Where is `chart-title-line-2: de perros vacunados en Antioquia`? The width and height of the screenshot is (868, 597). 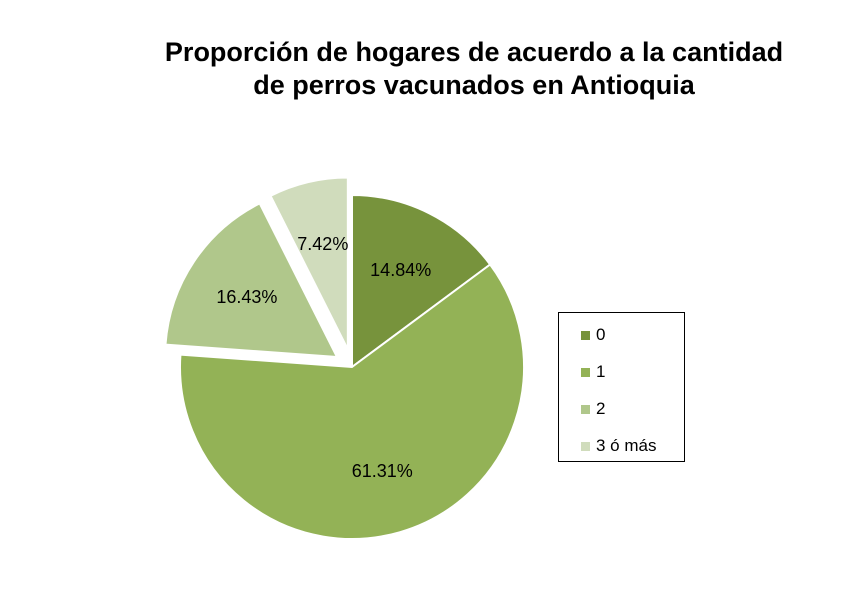
chart-title-line-2: de perros vacunados en Antioquia is located at coordinates (474, 85).